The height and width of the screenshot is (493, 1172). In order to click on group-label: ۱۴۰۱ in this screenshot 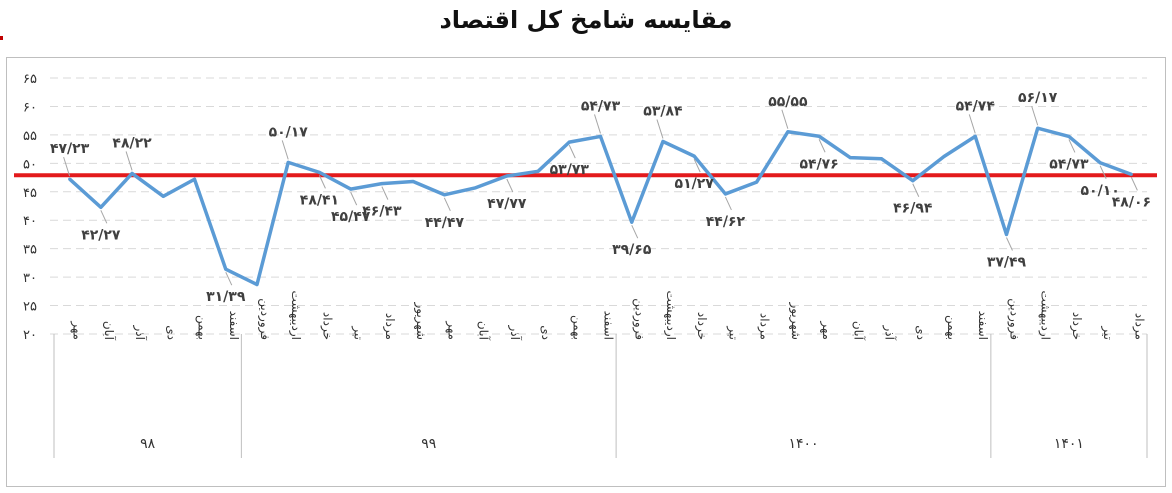, I will do `click(1069, 444)`.